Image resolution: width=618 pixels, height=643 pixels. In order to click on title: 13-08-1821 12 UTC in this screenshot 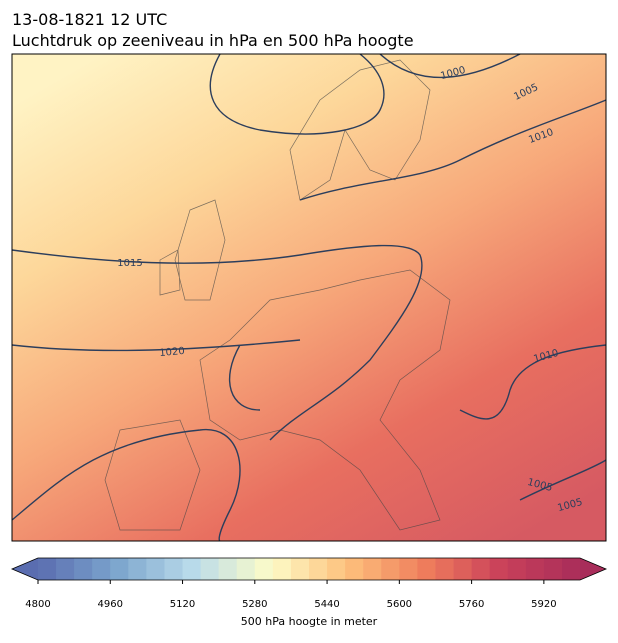, I will do `click(89, 19)`.